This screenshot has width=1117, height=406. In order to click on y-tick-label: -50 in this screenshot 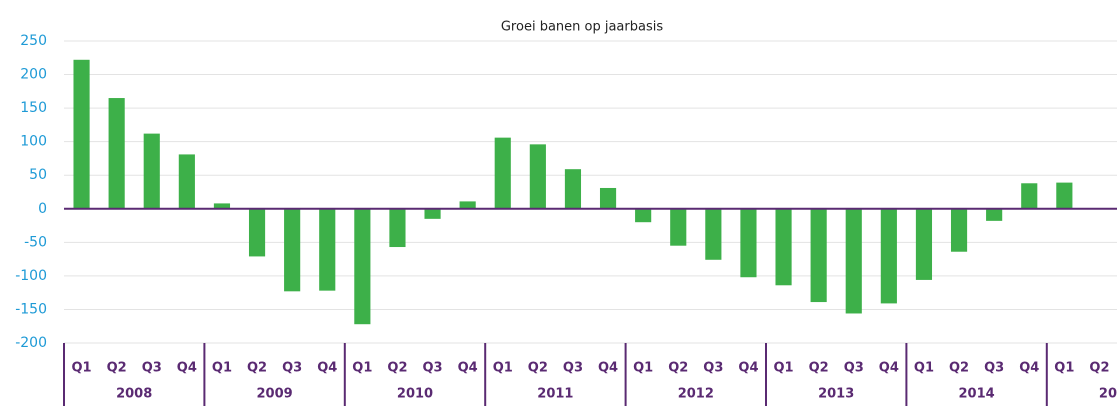, I will do `click(35, 242)`.